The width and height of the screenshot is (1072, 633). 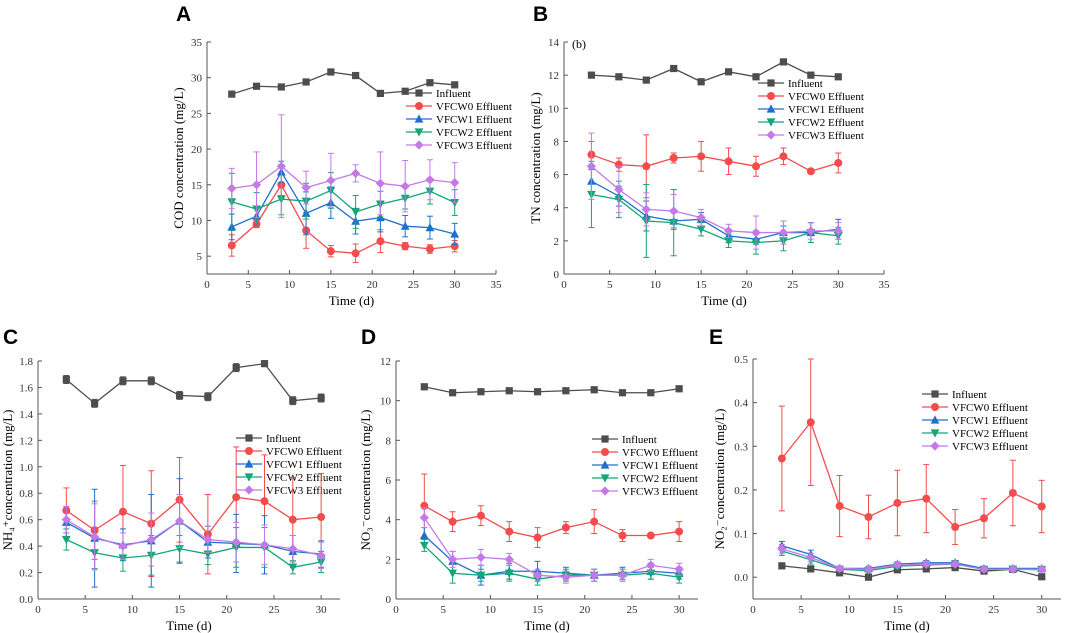 What do you see at coordinates (26, 415) in the screenshot?
I see `y-tick-label: 1.4` at bounding box center [26, 415].